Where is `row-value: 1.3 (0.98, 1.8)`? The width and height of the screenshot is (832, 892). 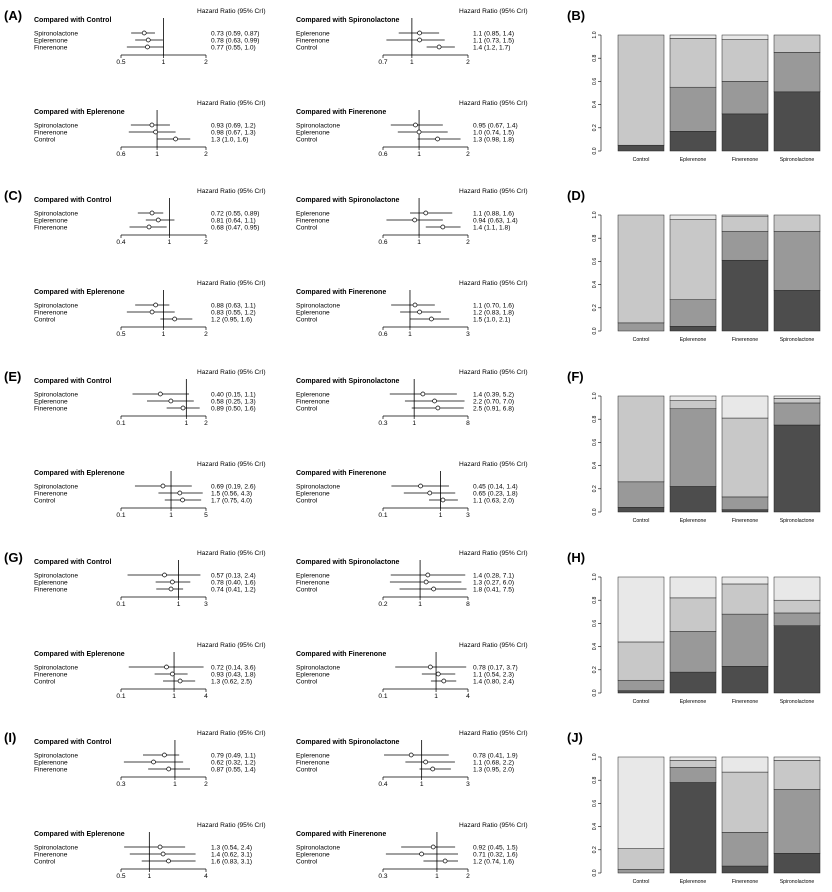
row-value: 1.3 (0.98, 1.8) is located at coordinates (493, 139).